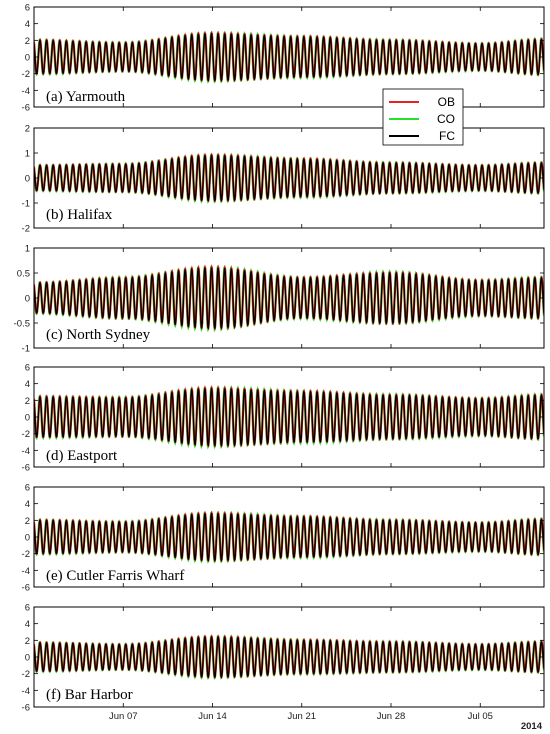 This screenshot has height=734, width=550. Describe the element at coordinates (89, 695) in the screenshot. I see `panel-label: (f) Bar Harbor` at that location.